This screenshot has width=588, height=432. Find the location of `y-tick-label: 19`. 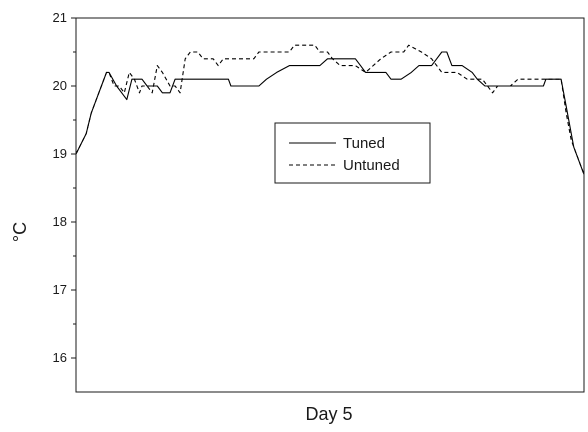

y-tick-label: 19 is located at coordinates (60, 153).